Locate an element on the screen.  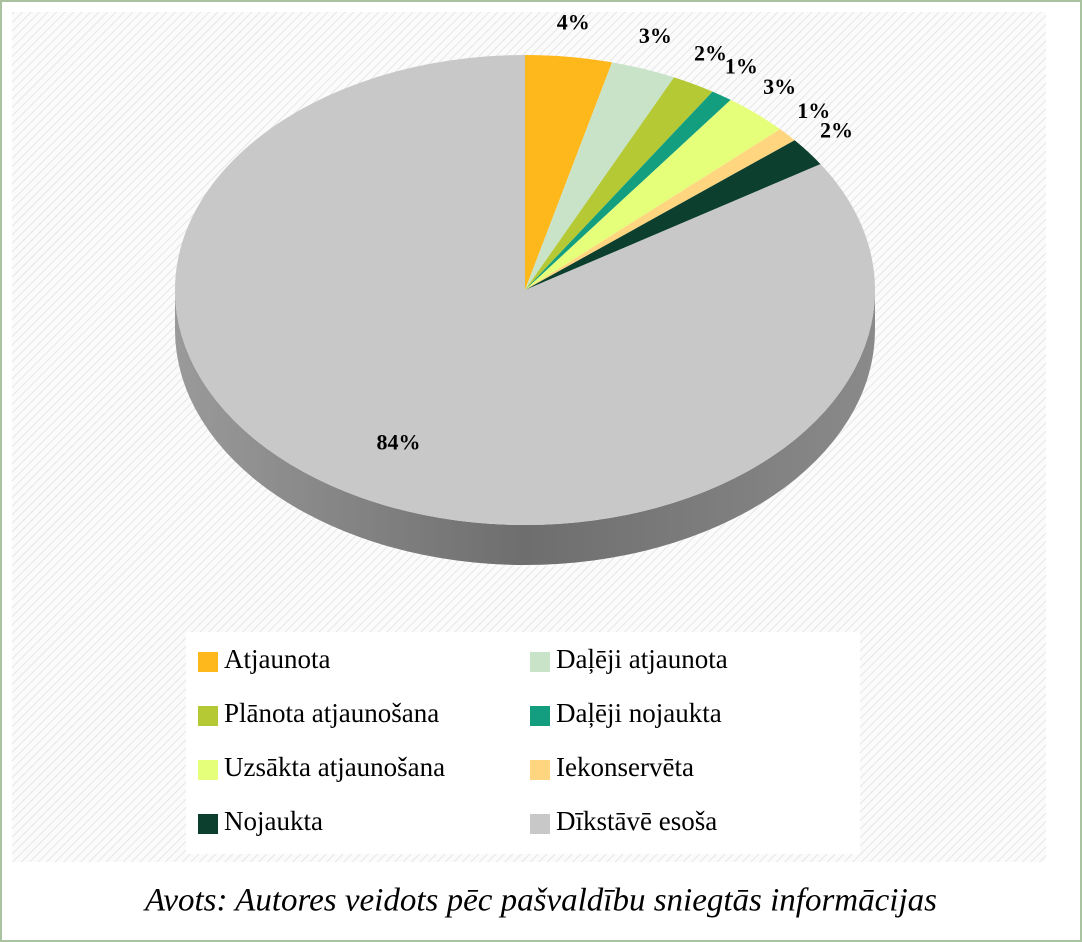
legend-label: Dīkstāvē esoša is located at coordinates (636, 821).